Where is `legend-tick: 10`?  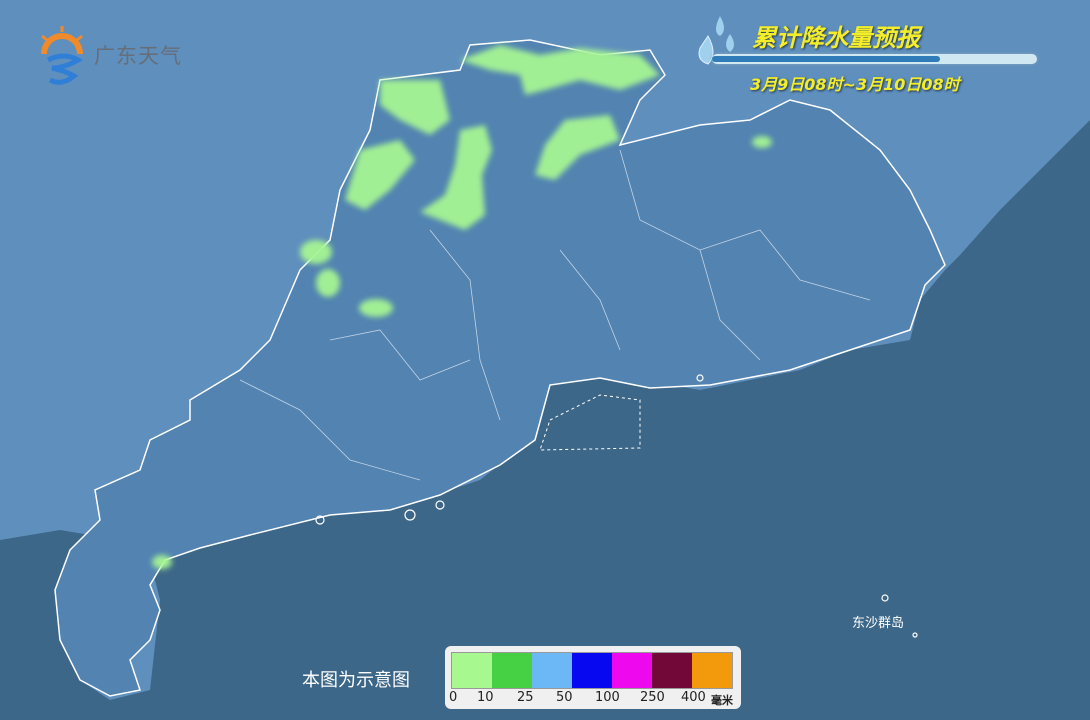
legend-tick: 10 is located at coordinates (485, 697).